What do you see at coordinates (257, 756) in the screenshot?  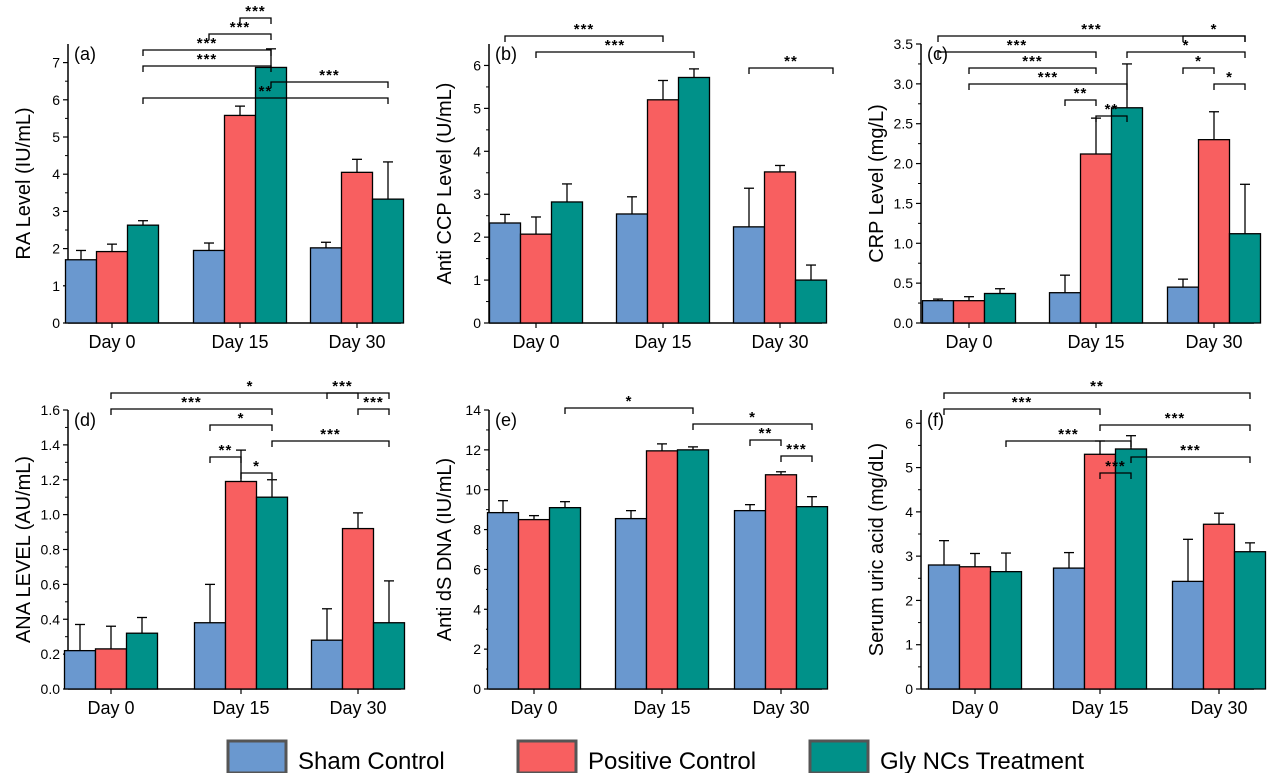 I see `legend-swatch` at bounding box center [257, 756].